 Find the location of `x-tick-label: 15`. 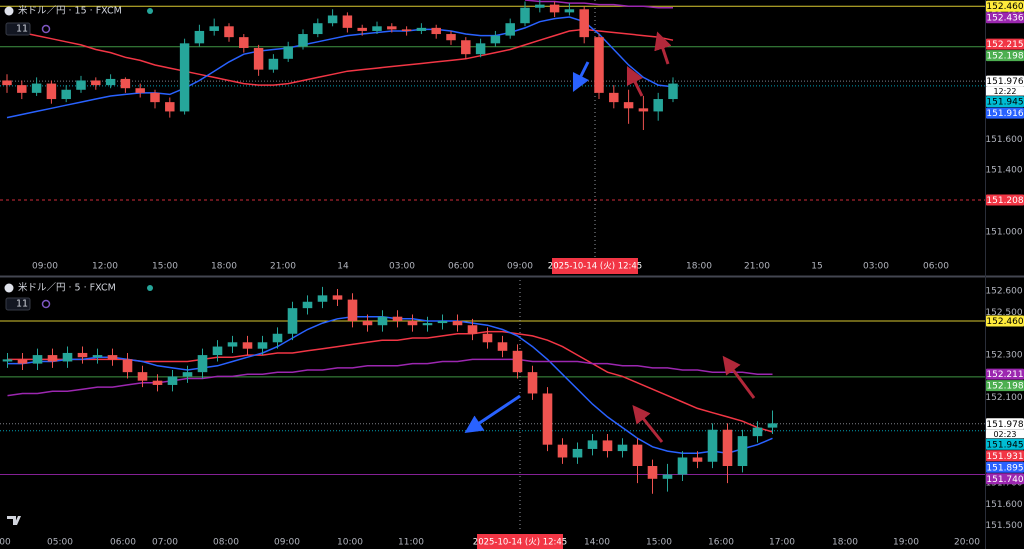

x-tick-label: 15 is located at coordinates (816, 267).